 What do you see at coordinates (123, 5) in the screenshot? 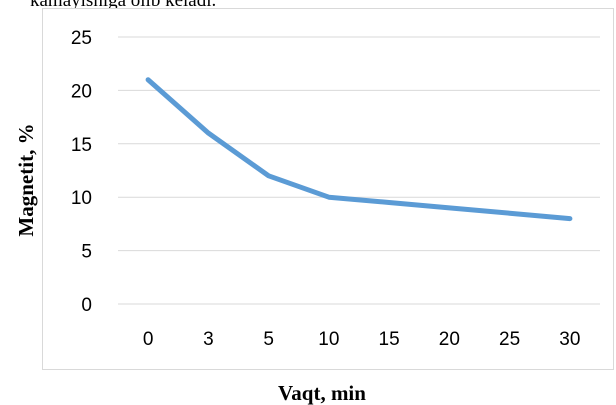
I see `top-text-fragment: kamayishiga olib keladi.` at bounding box center [123, 5].